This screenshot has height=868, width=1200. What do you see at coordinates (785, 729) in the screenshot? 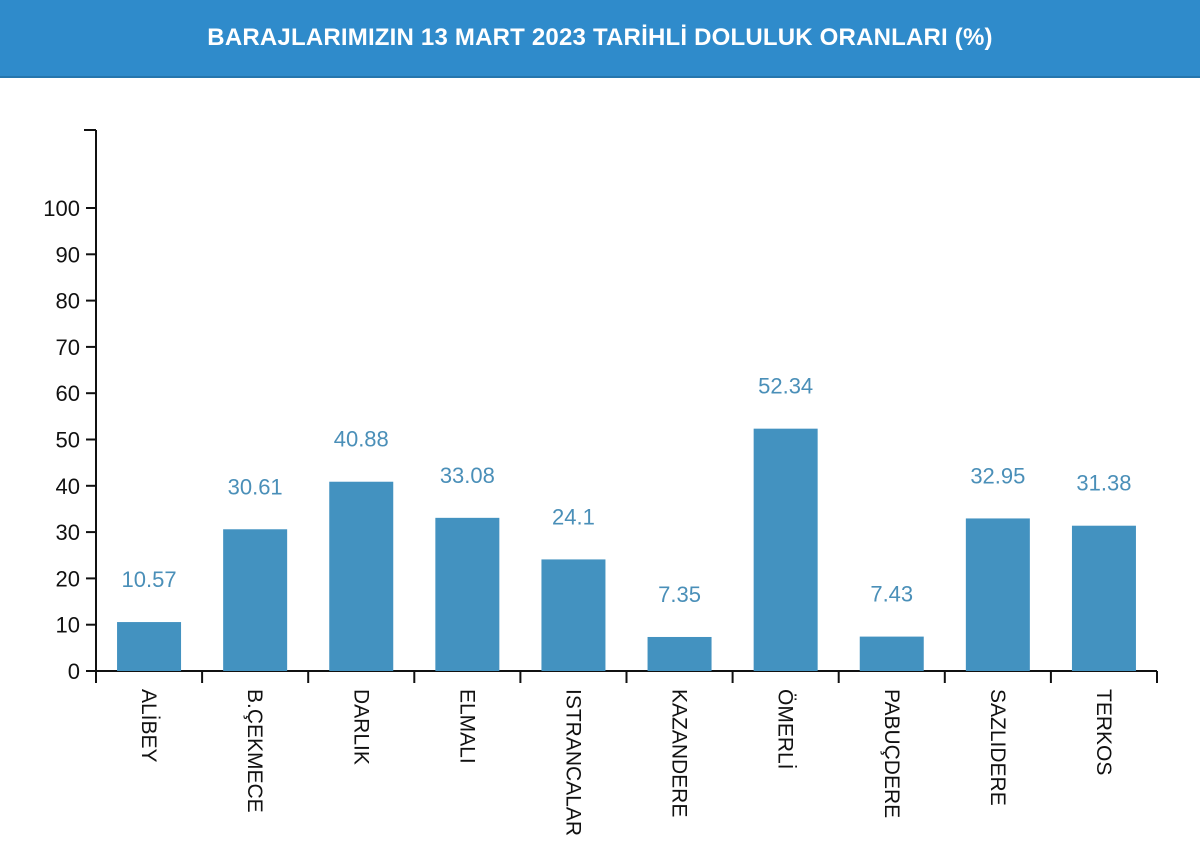
I see `category-label: ÖMERLİ` at bounding box center [785, 729].